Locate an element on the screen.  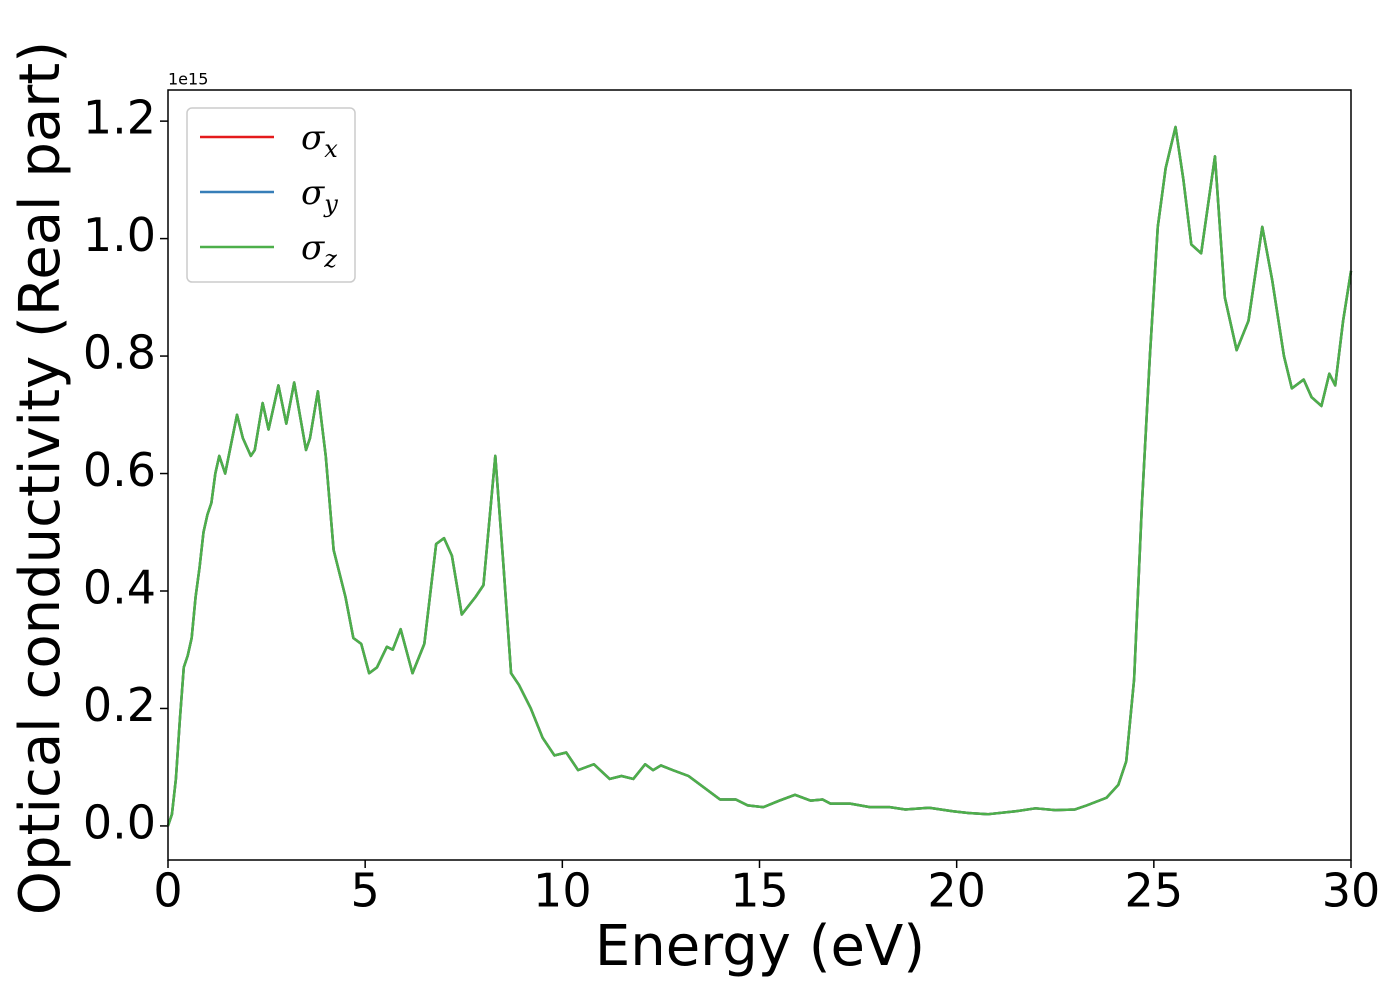
x-axis-label: Energy (eV) is located at coordinates (760, 946).